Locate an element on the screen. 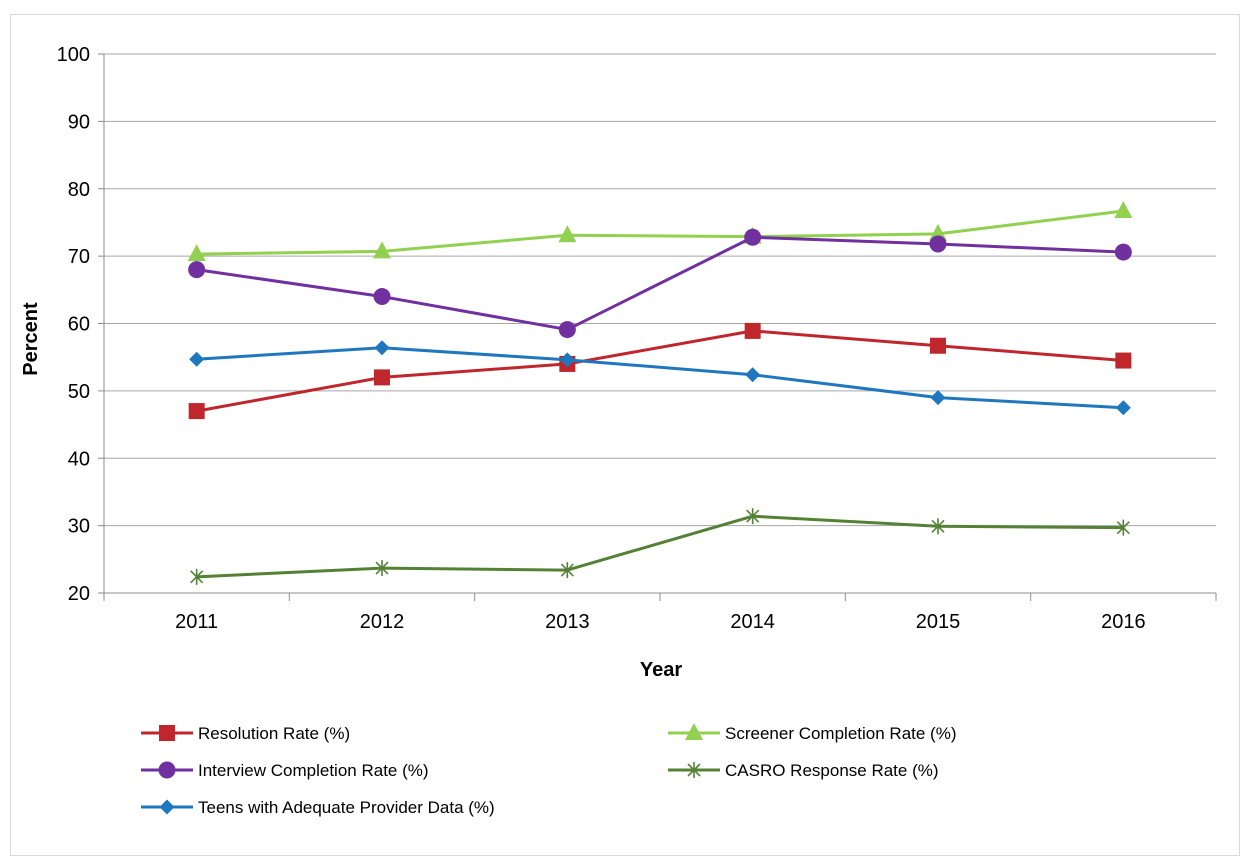  y-axis-title: Percent is located at coordinates (31, 339).